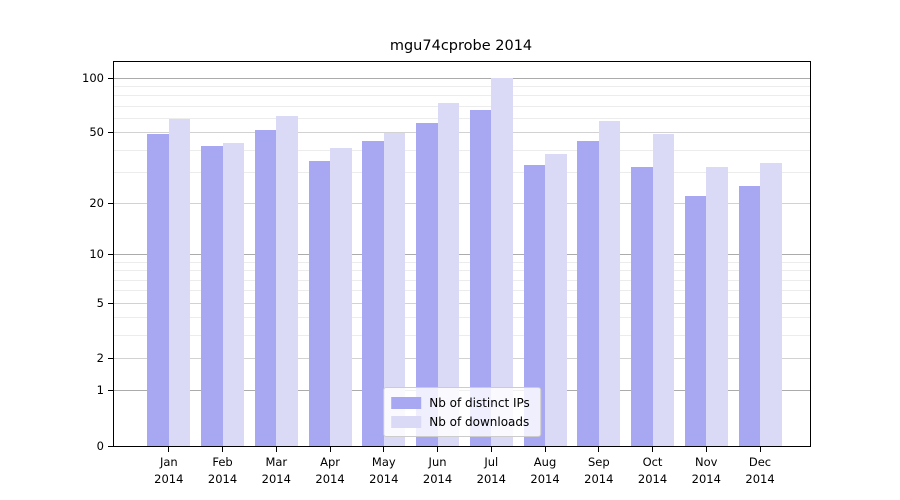 This screenshot has width=900, height=500. I want to click on bar-distinct-ips-may, so click(373, 293).